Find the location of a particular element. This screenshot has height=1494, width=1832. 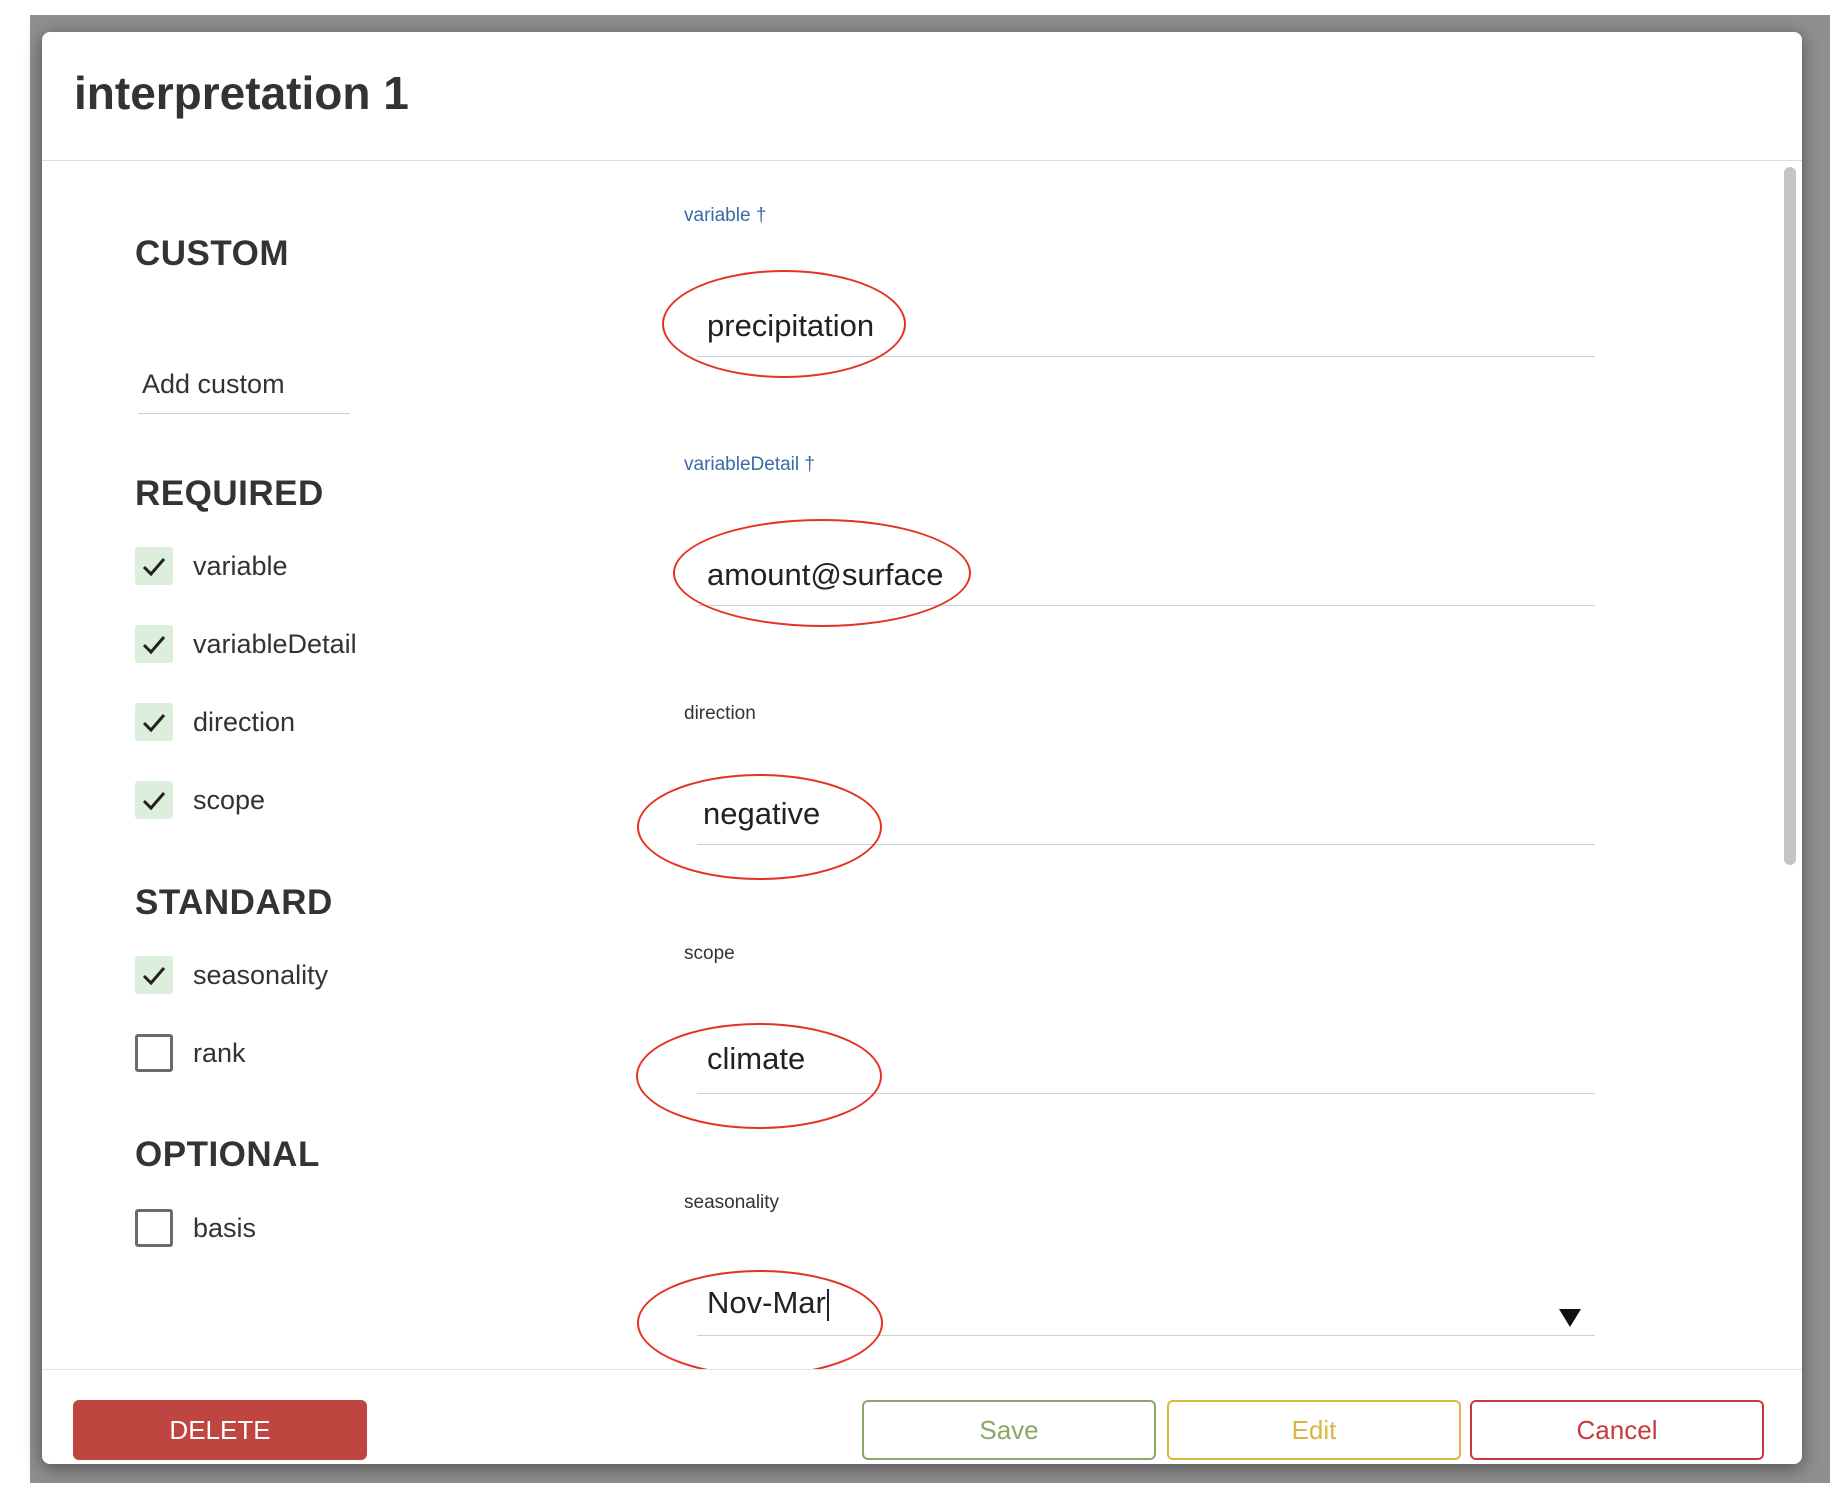

seasonality-select: Nov-Mar is located at coordinates (1146, 1305).